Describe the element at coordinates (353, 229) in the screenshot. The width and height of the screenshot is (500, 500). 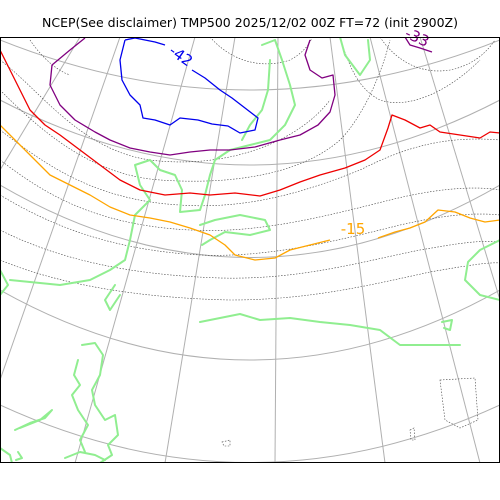
I see `contour-label-minus15: -15` at that location.